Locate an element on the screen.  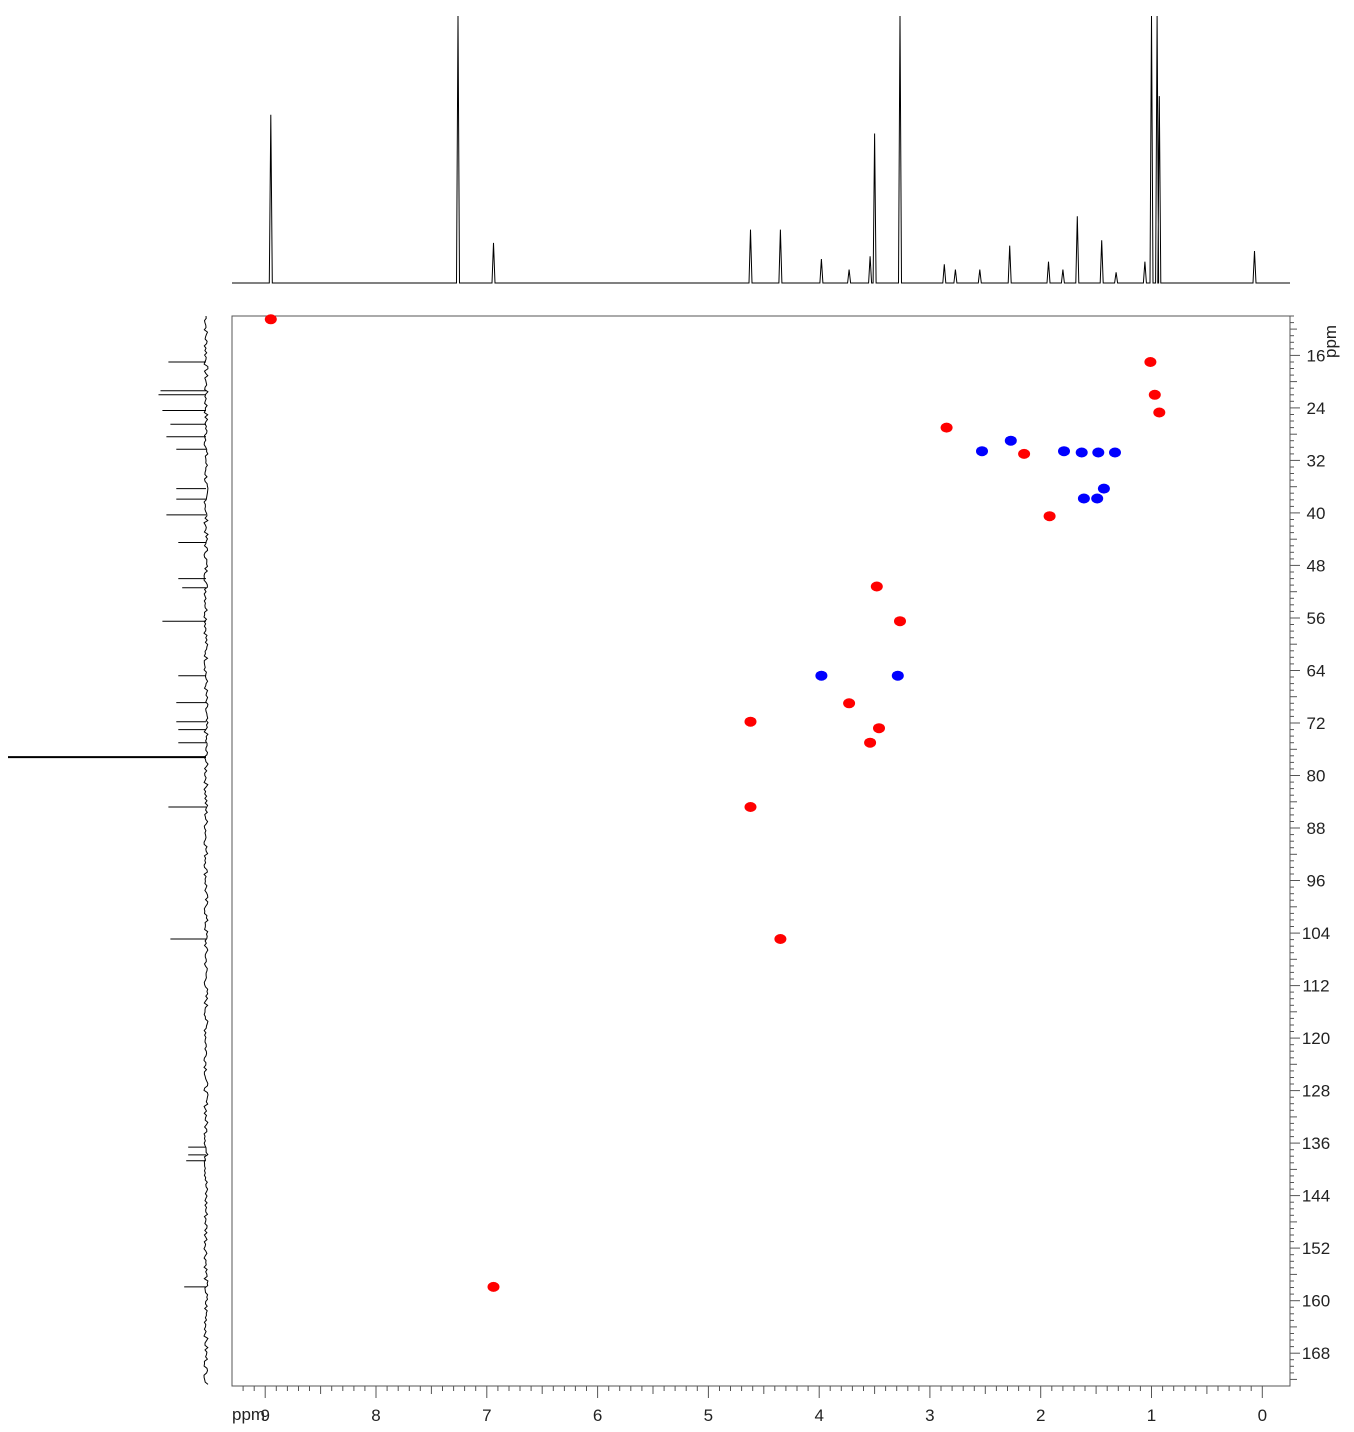
x-tick-label: 4 is located at coordinates (818, 1415).